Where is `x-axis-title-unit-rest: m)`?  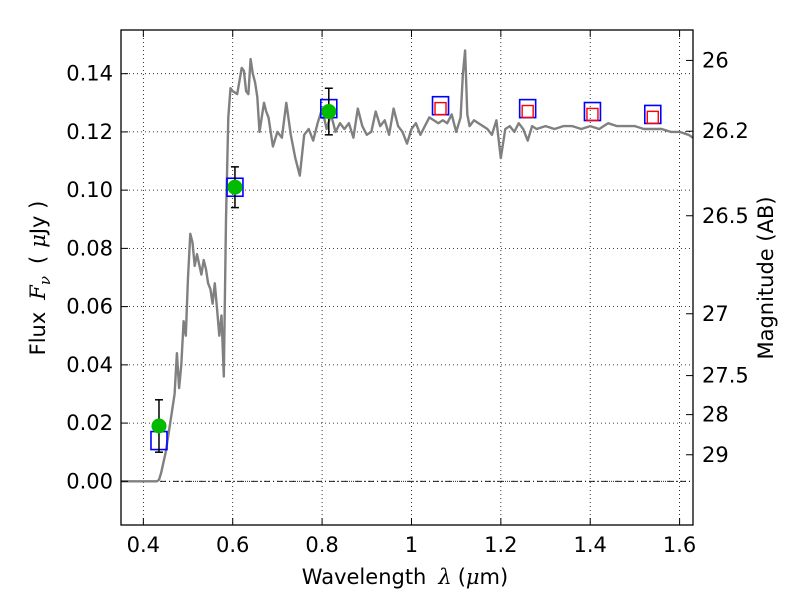 x-axis-title-unit-rest: m) is located at coordinates (494, 577).